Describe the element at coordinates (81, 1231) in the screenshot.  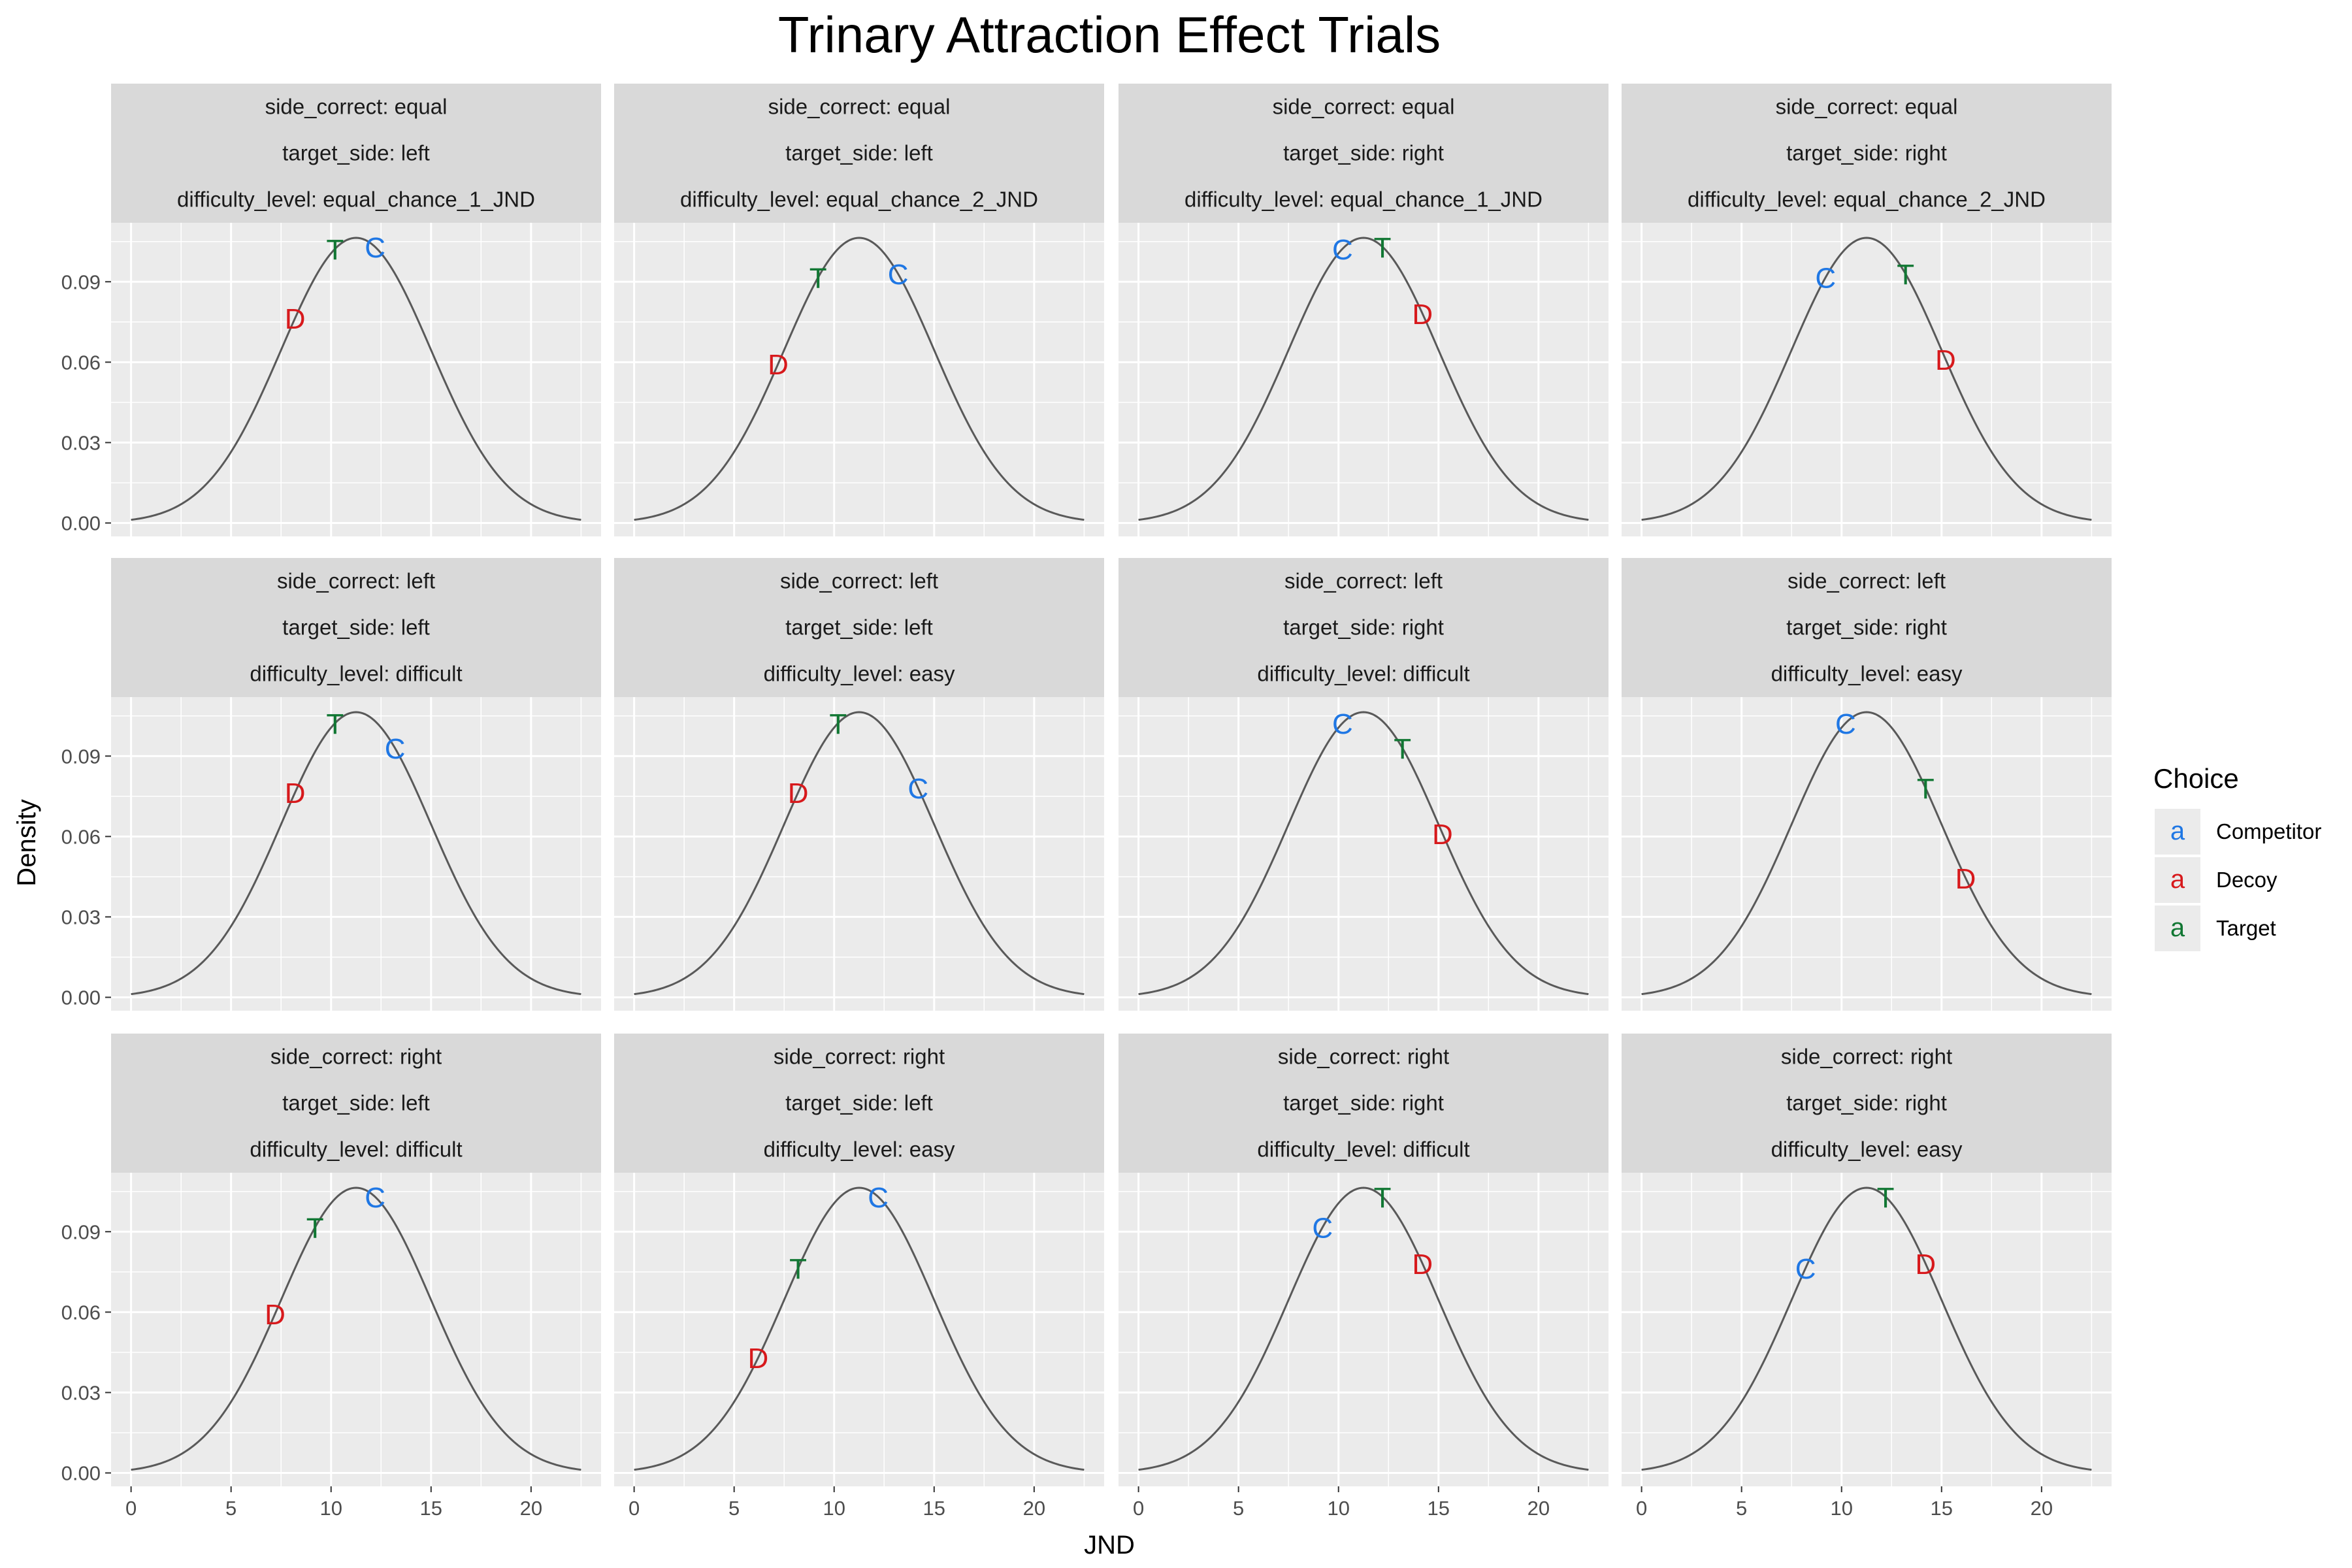
I see `y-tick-label: 0.09` at that location.